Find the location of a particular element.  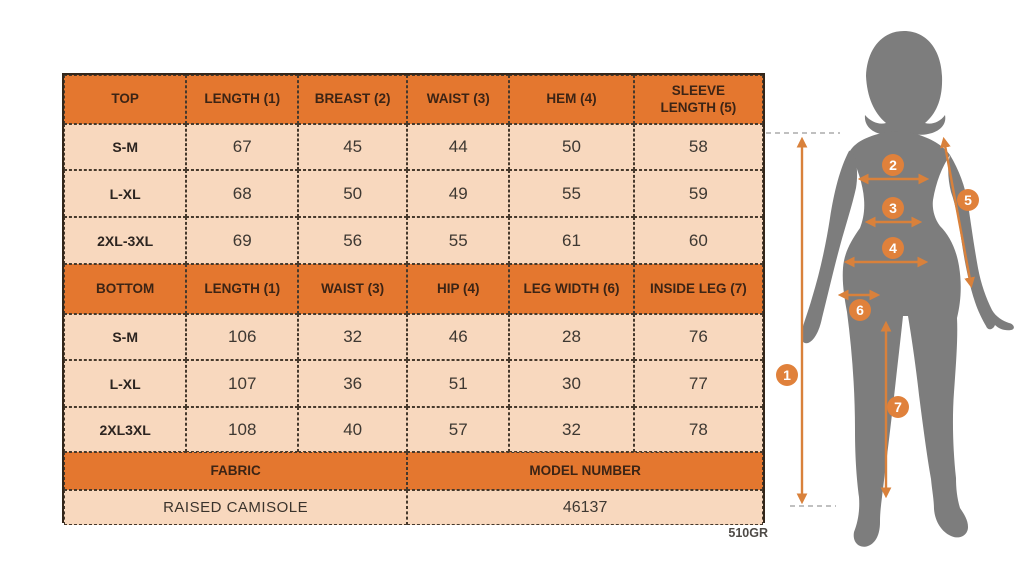

marker-5-circle is located at coordinates (968, 200).